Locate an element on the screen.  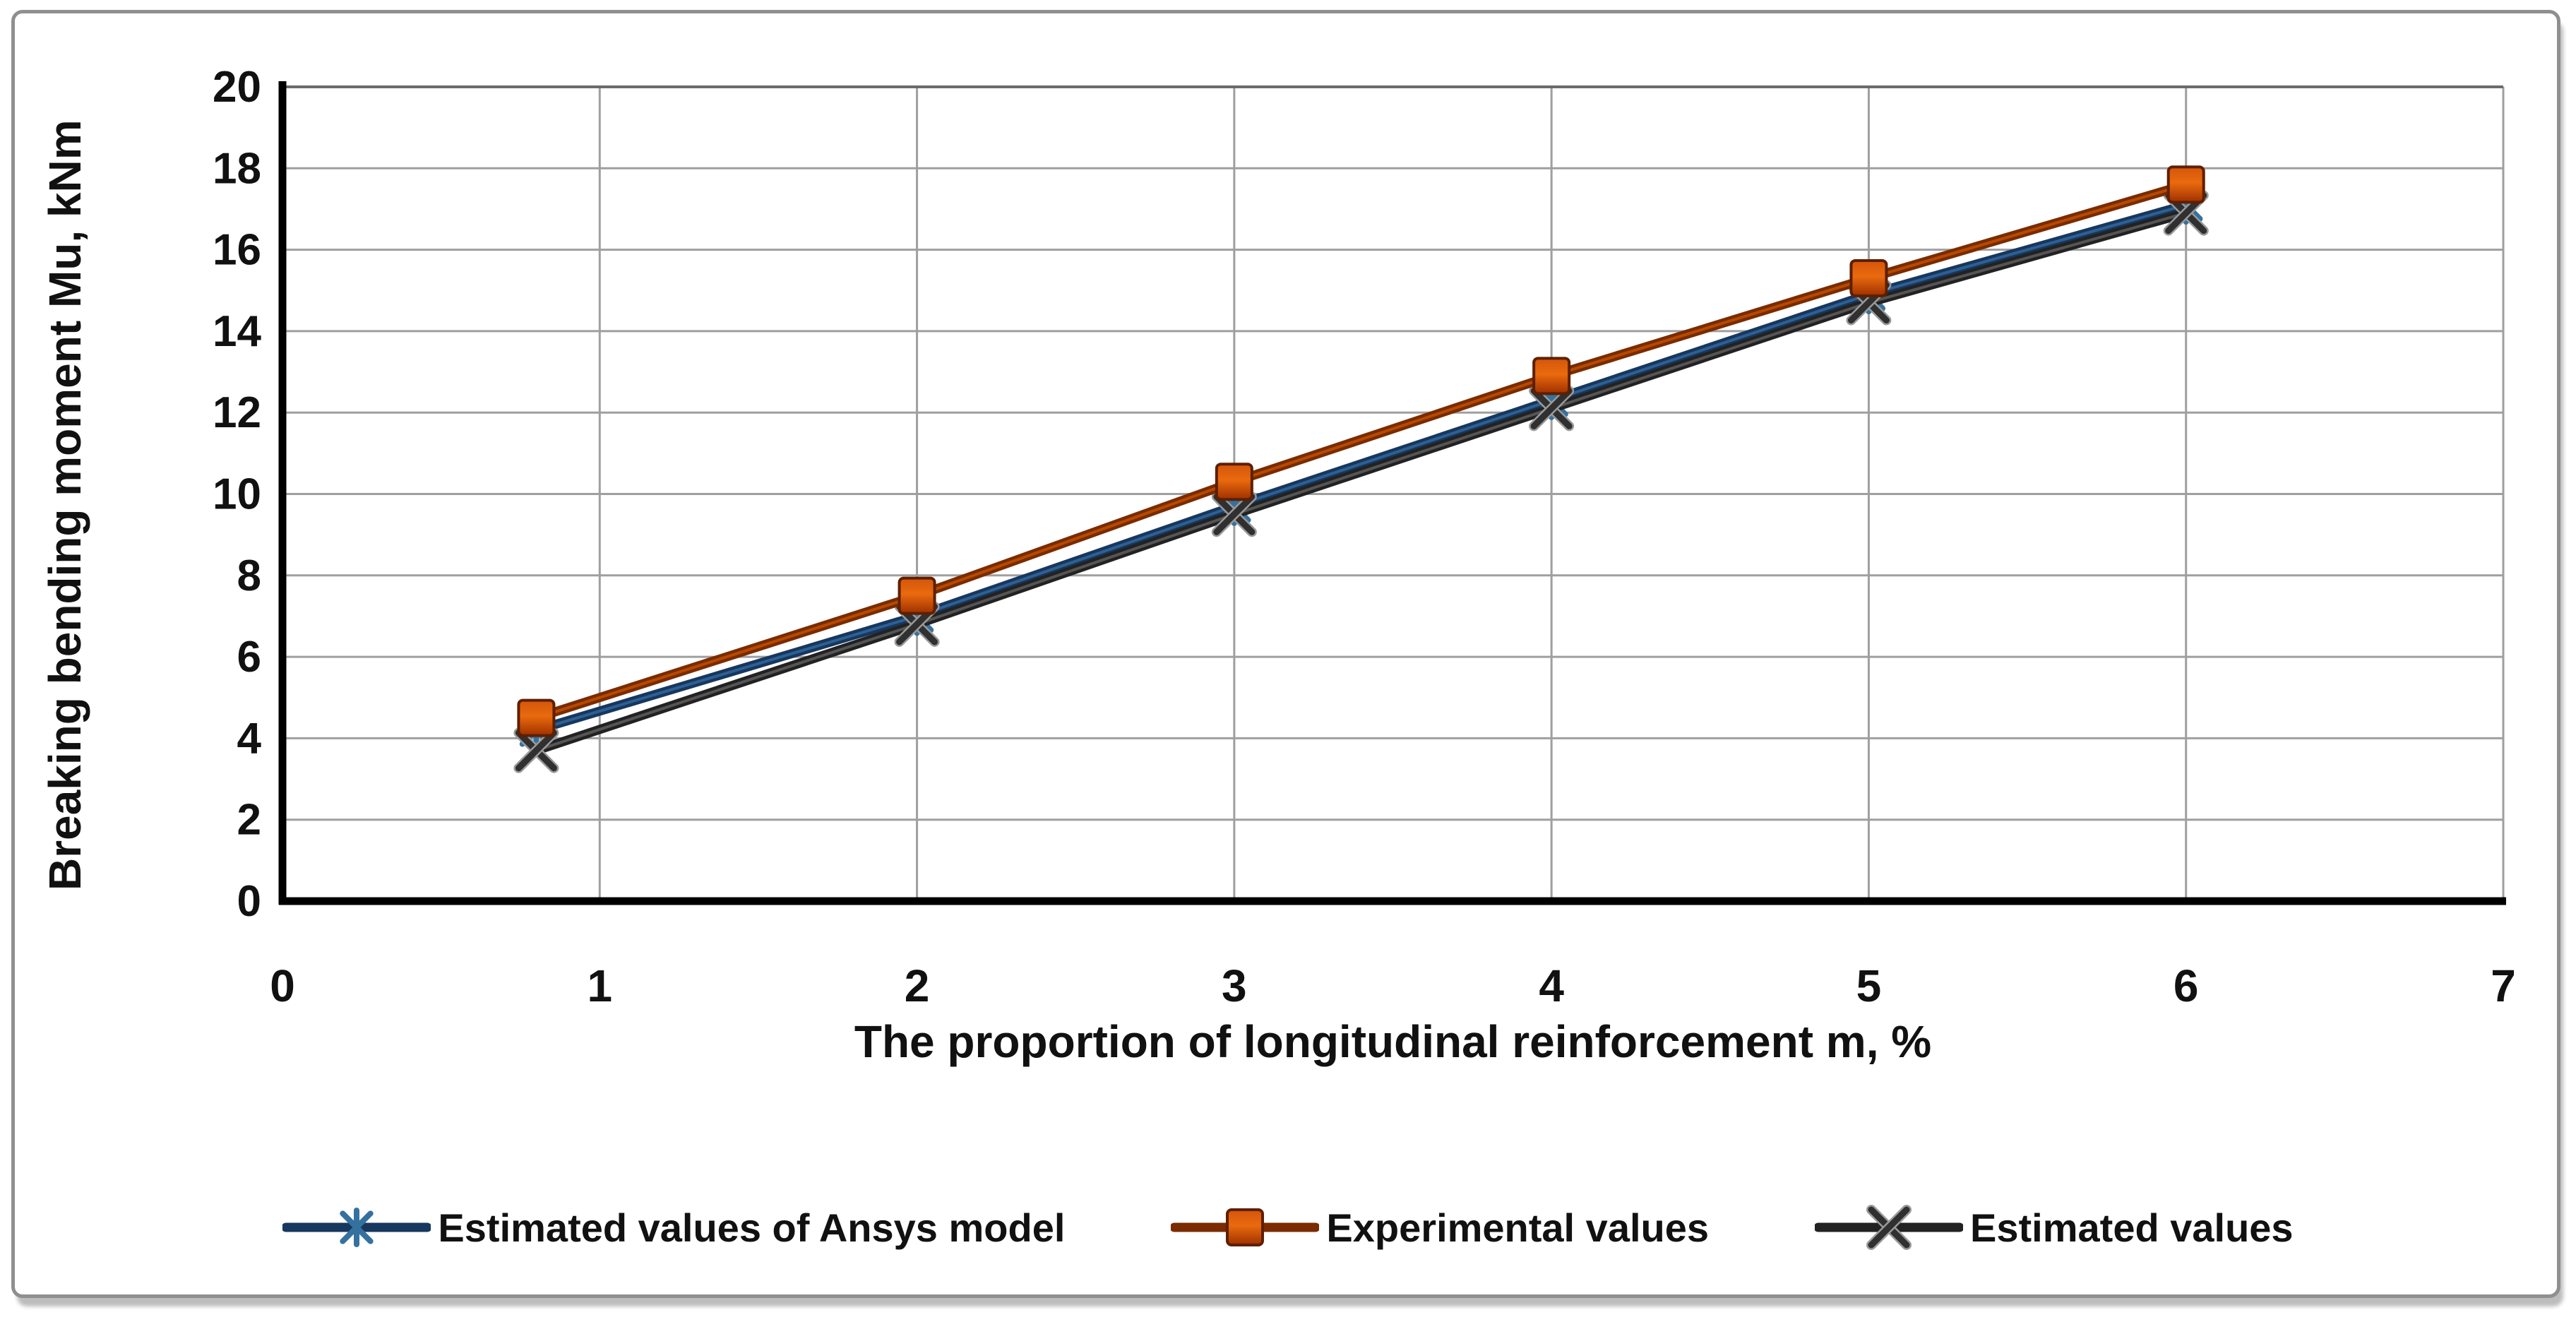
legend-label: Experimental values is located at coordinates (1518, 1228).